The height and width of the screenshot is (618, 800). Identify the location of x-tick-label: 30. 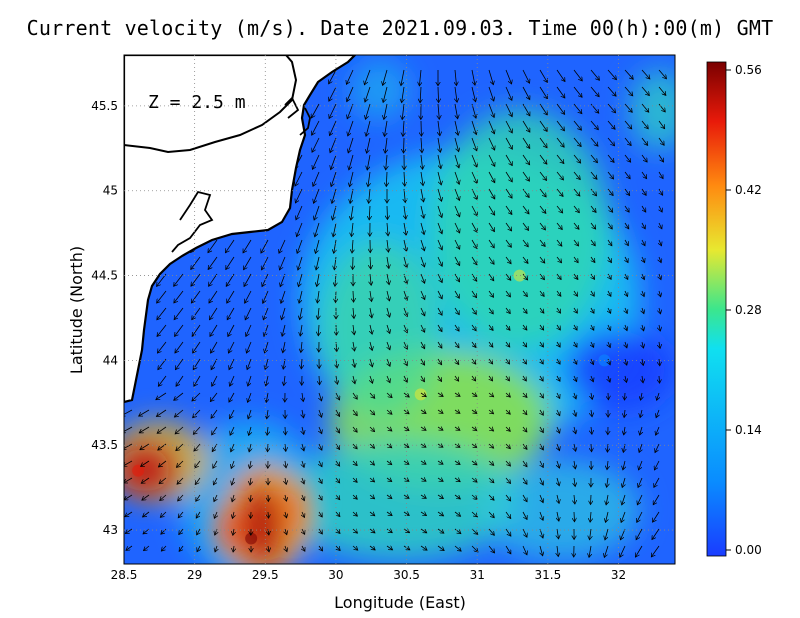
(335, 575).